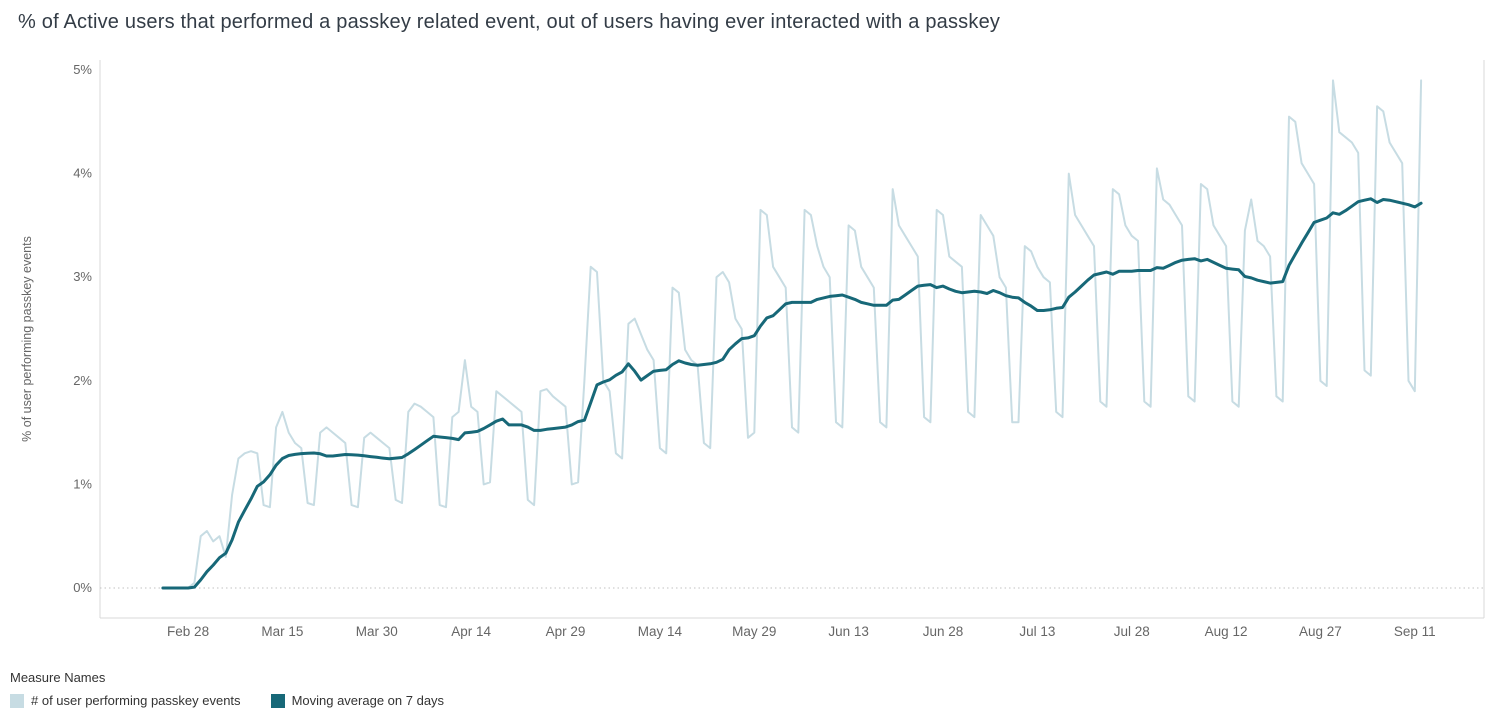  What do you see at coordinates (58, 677) in the screenshot?
I see `legend-title: Measure Names` at bounding box center [58, 677].